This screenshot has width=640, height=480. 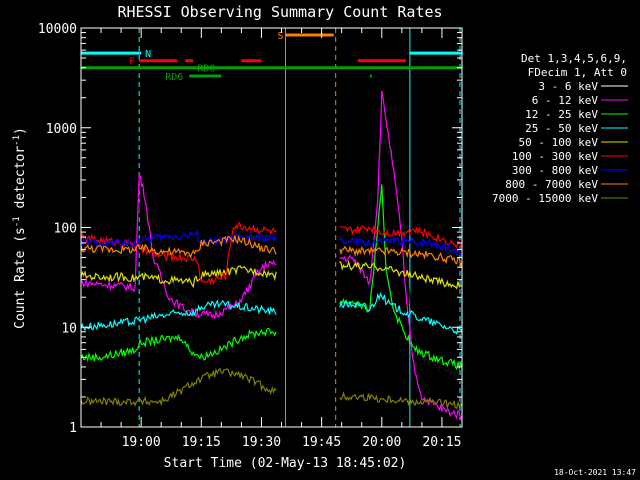 What do you see at coordinates (285, 463) in the screenshot?
I see `x-axis-label: Start Time (02-May-13 18:45:02)` at bounding box center [285, 463].